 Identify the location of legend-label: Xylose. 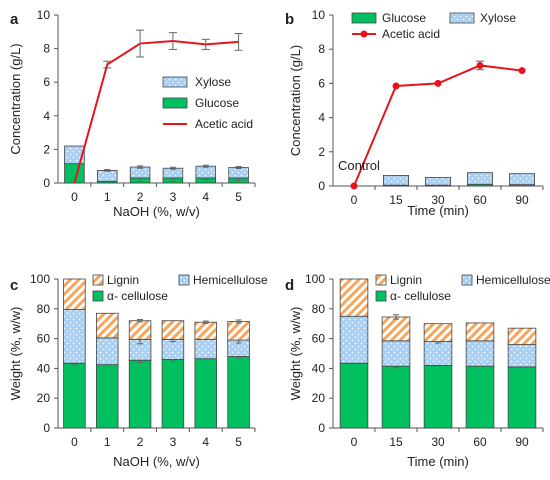
(498, 18).